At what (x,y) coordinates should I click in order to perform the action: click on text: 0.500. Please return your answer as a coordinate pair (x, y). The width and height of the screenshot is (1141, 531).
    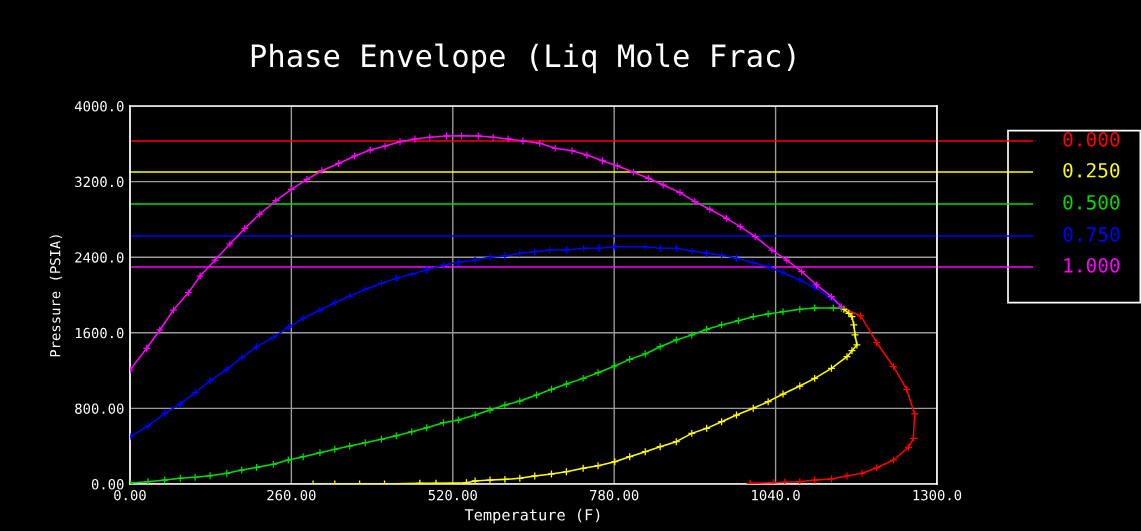
    Looking at the image, I should click on (1091, 202).